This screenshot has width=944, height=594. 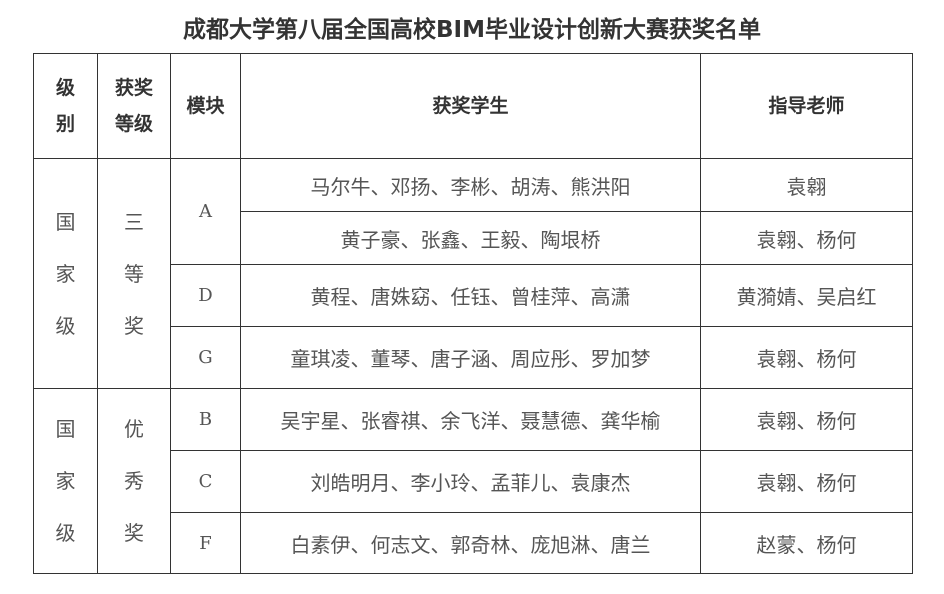 I want to click on header-award: 获奖等级, so click(x=134, y=106).